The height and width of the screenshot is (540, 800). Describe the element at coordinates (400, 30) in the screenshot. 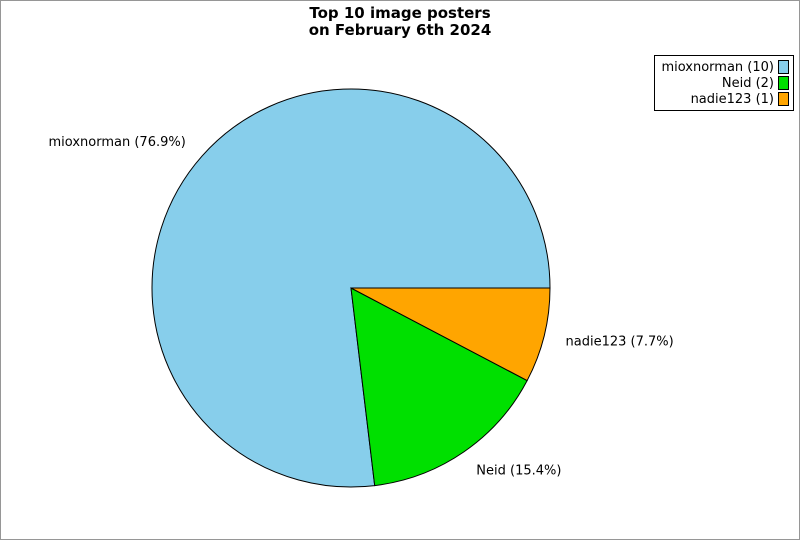

I see `chart-title-line2: on February 6th 2024` at that location.